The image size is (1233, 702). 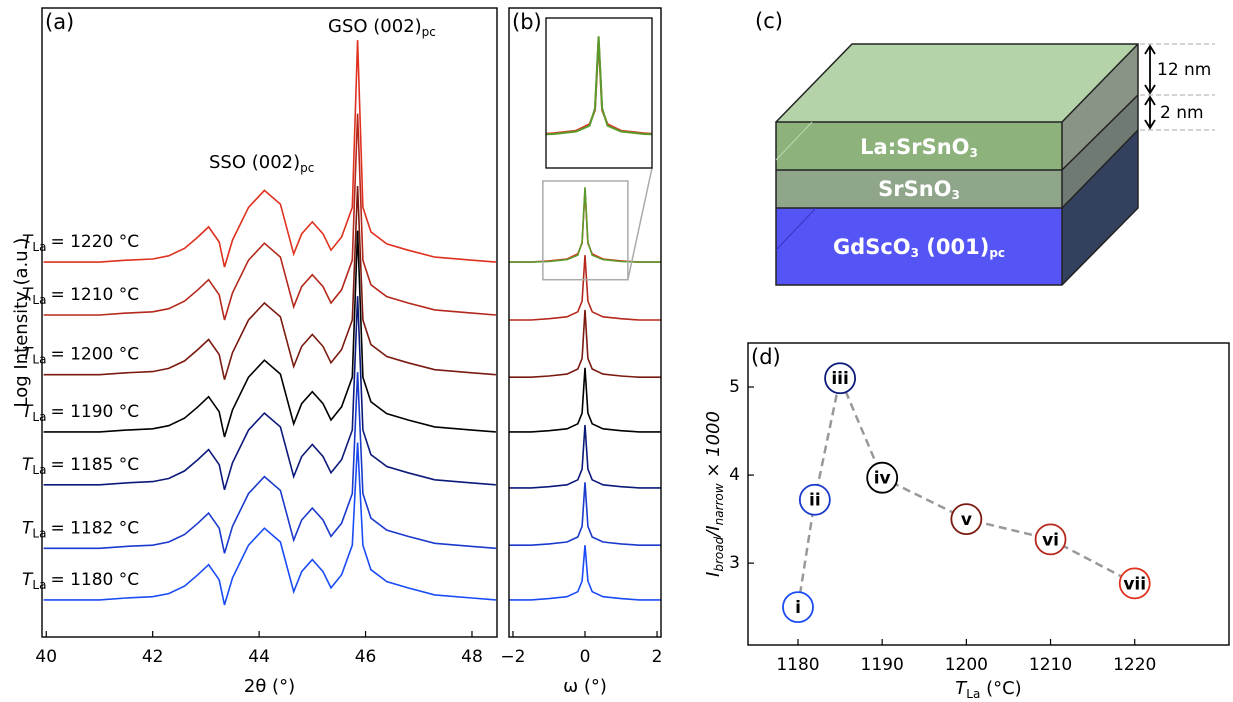 What do you see at coordinates (713, 447) in the screenshot?
I see `text-part: × 1000` at bounding box center [713, 447].